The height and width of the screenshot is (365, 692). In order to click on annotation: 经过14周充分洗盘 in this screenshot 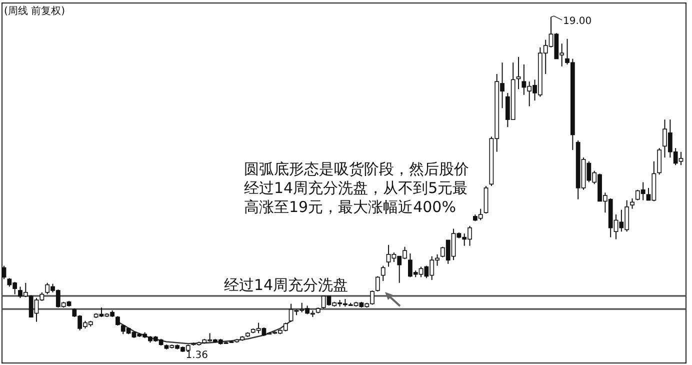, I will do `click(286, 285)`.